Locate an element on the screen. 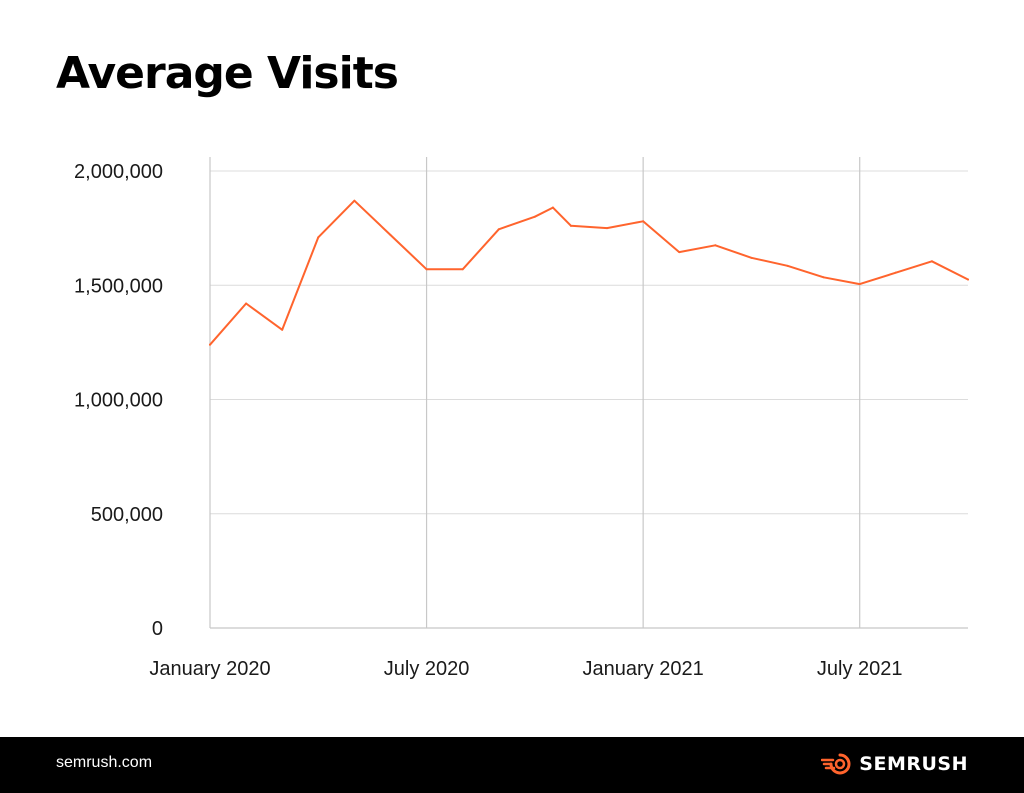 The image size is (1024, 793). y-tick-label: 2,000,000 is located at coordinates (118, 172).